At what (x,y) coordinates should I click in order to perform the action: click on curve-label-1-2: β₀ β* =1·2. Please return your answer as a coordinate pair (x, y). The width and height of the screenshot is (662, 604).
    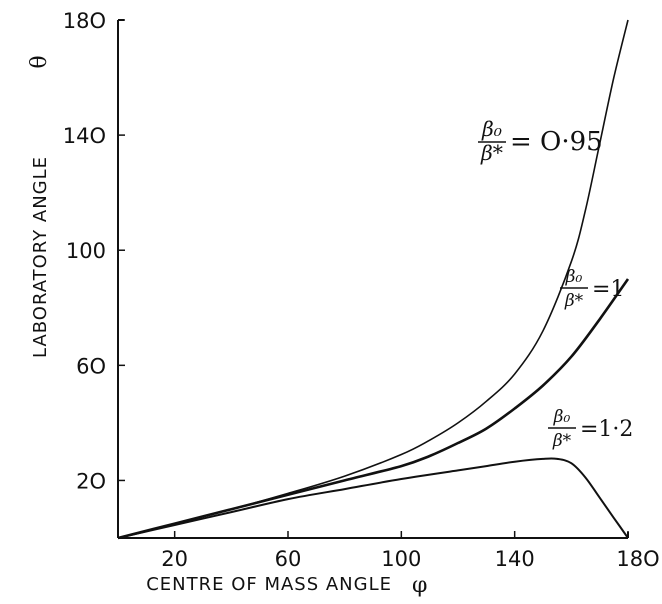
    Looking at the image, I should click on (590, 429).